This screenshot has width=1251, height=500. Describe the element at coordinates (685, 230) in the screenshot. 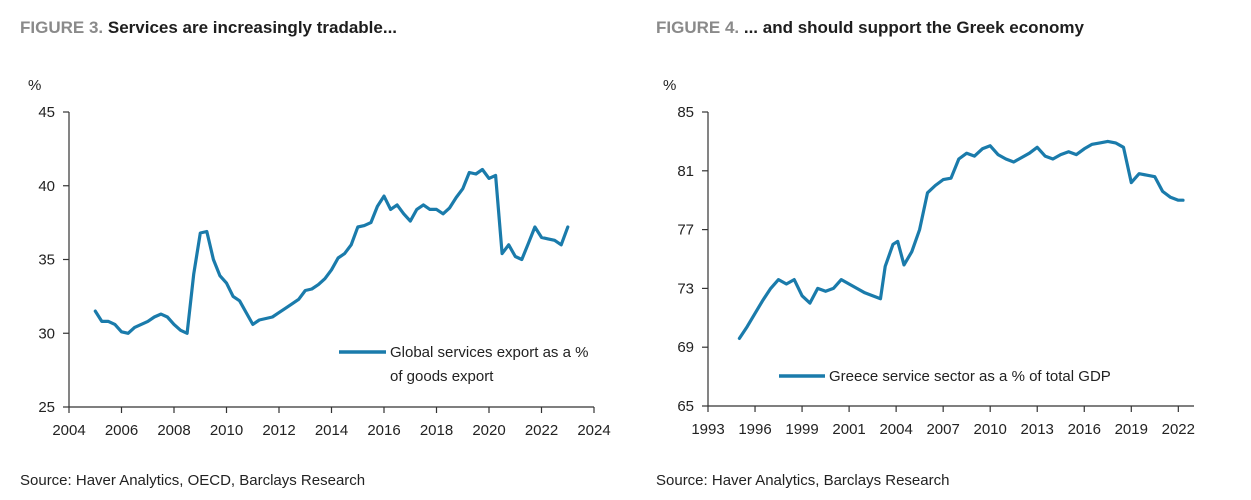

I see `y-tick-label: 77` at that location.